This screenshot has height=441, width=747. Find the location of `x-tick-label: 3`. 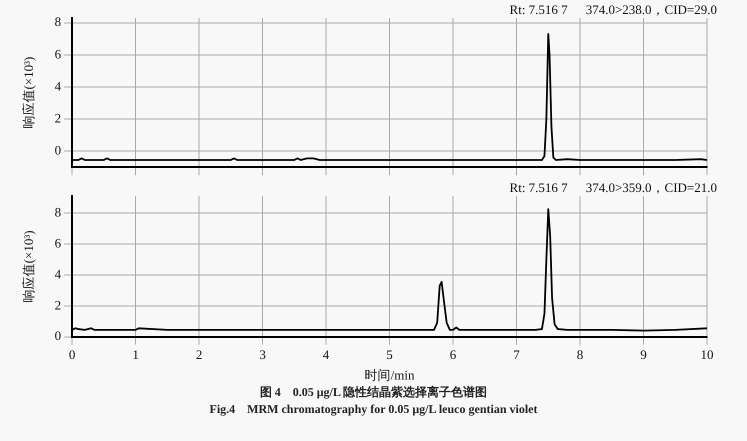

x-tick-label: 3 is located at coordinates (262, 354).